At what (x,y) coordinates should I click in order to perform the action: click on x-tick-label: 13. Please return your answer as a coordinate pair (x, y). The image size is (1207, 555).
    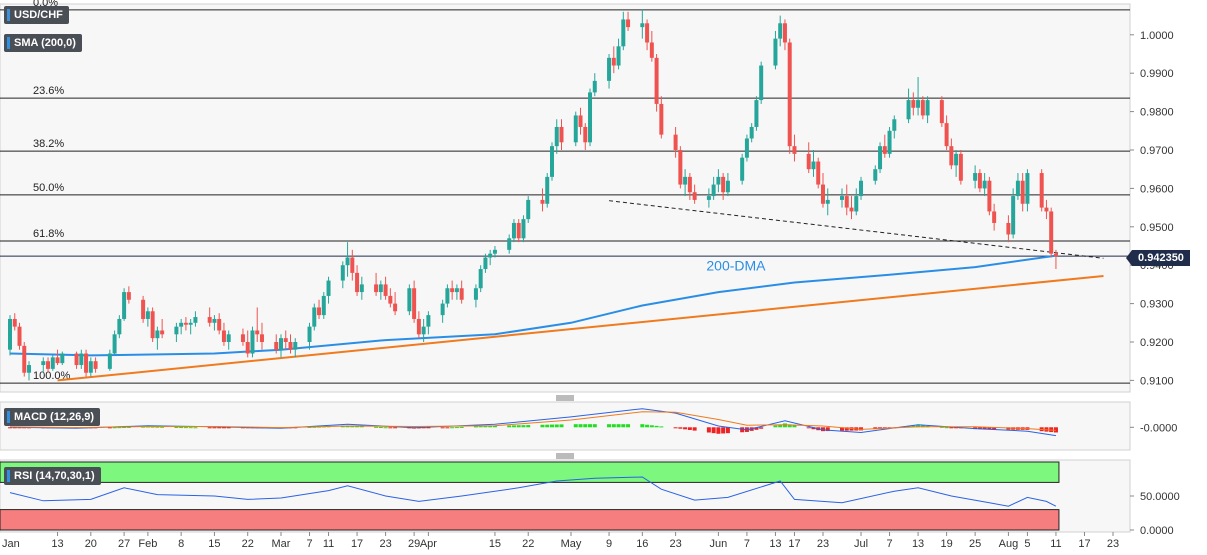
    Looking at the image, I should click on (57, 544).